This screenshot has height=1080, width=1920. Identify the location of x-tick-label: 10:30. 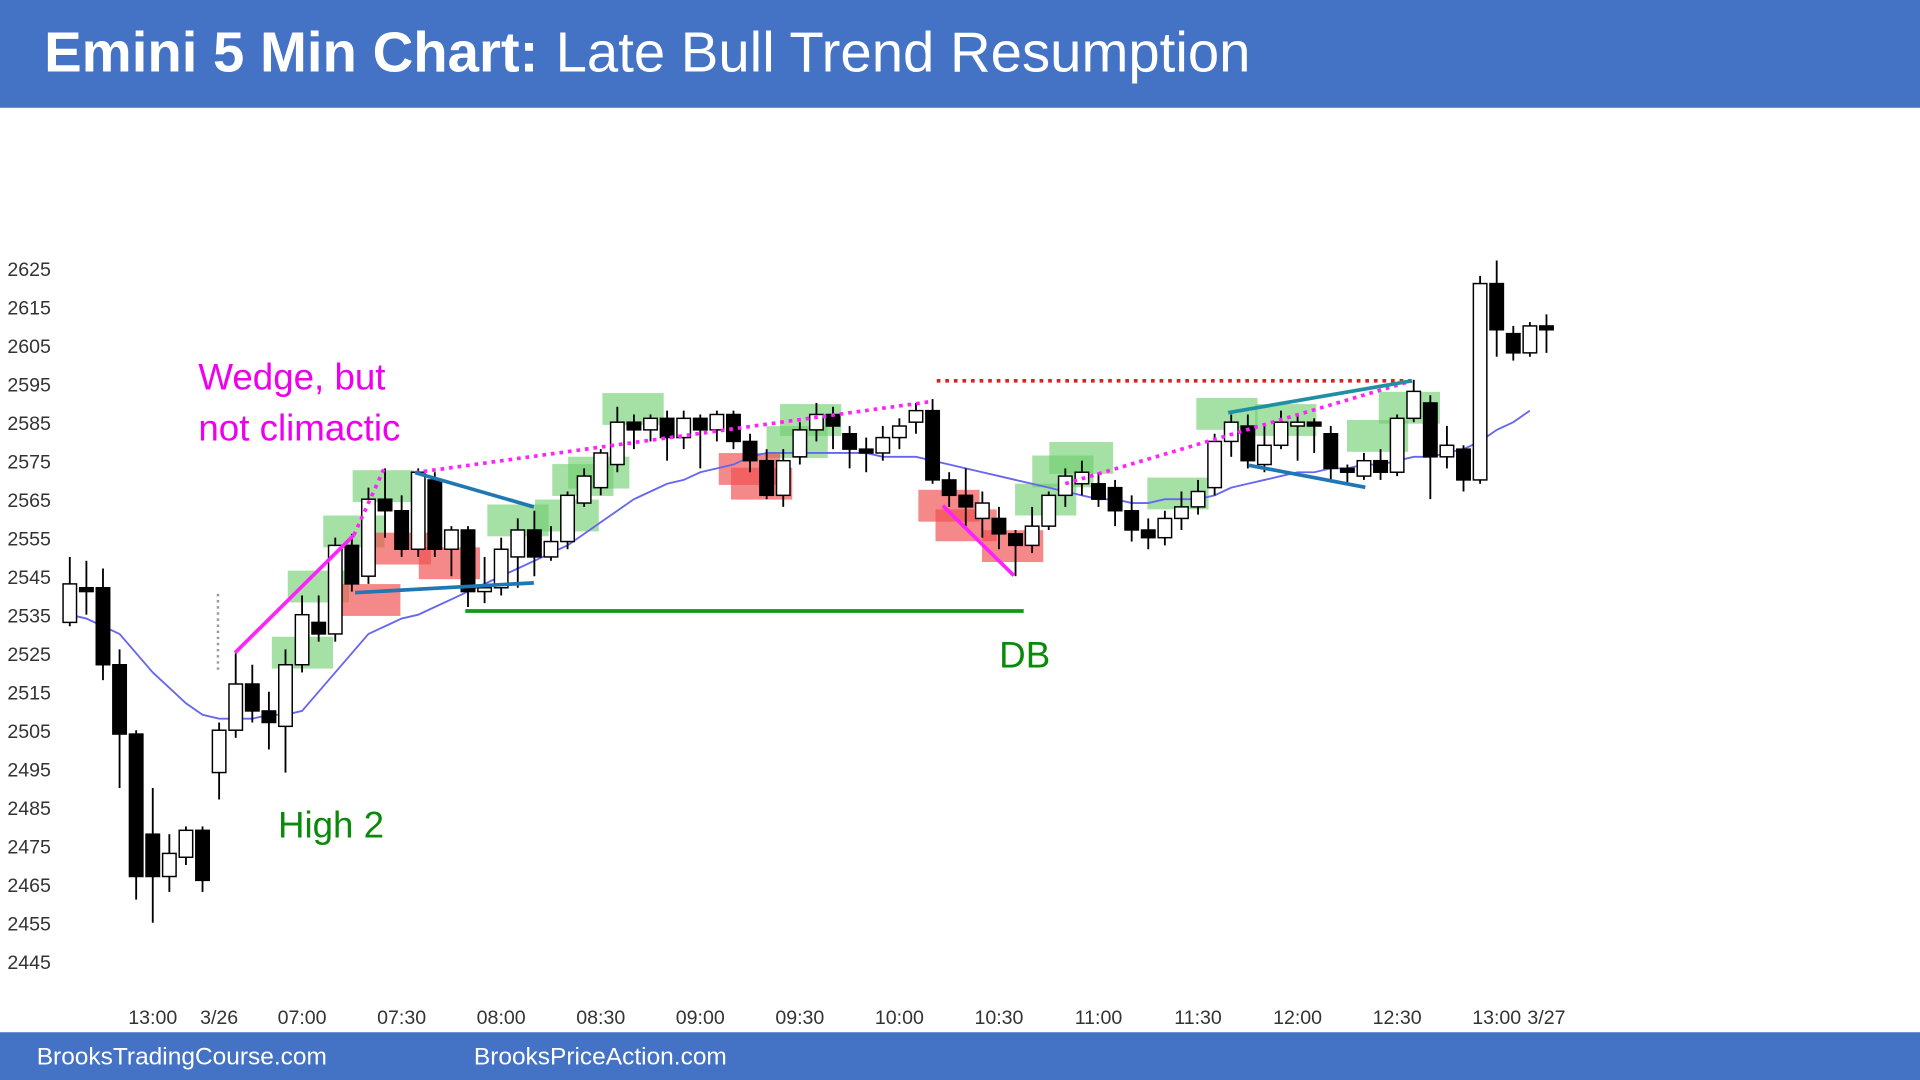
(998, 1018).